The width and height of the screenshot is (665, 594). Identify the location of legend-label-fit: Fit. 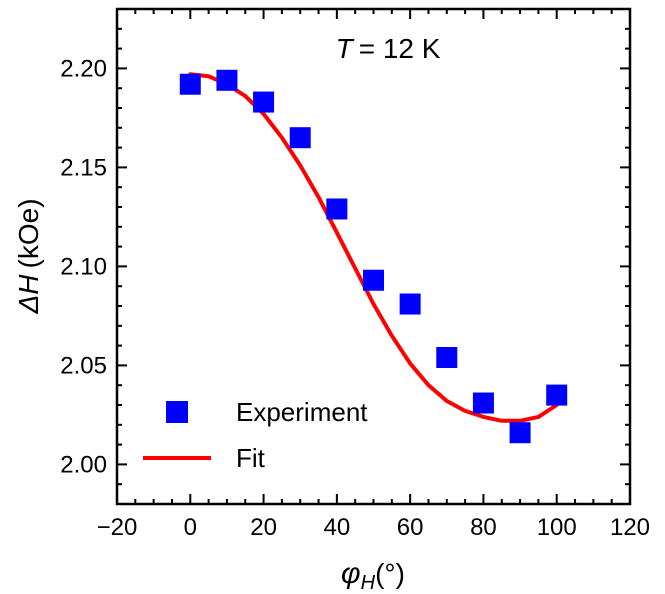
(251, 458).